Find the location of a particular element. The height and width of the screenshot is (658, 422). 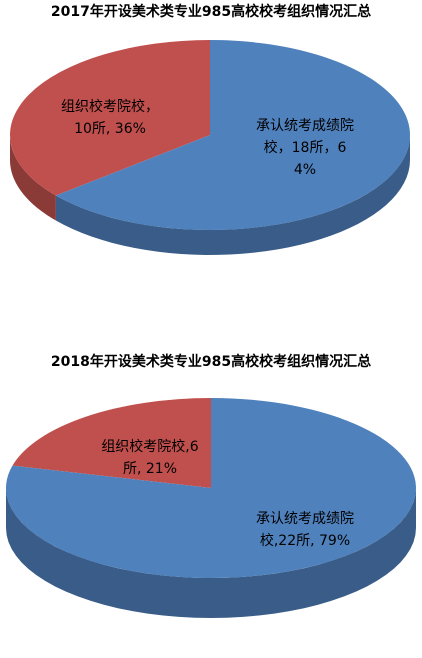

chart-title: 2018年开设美术类专业985高校校考组织情况汇总 is located at coordinates (211, 361).